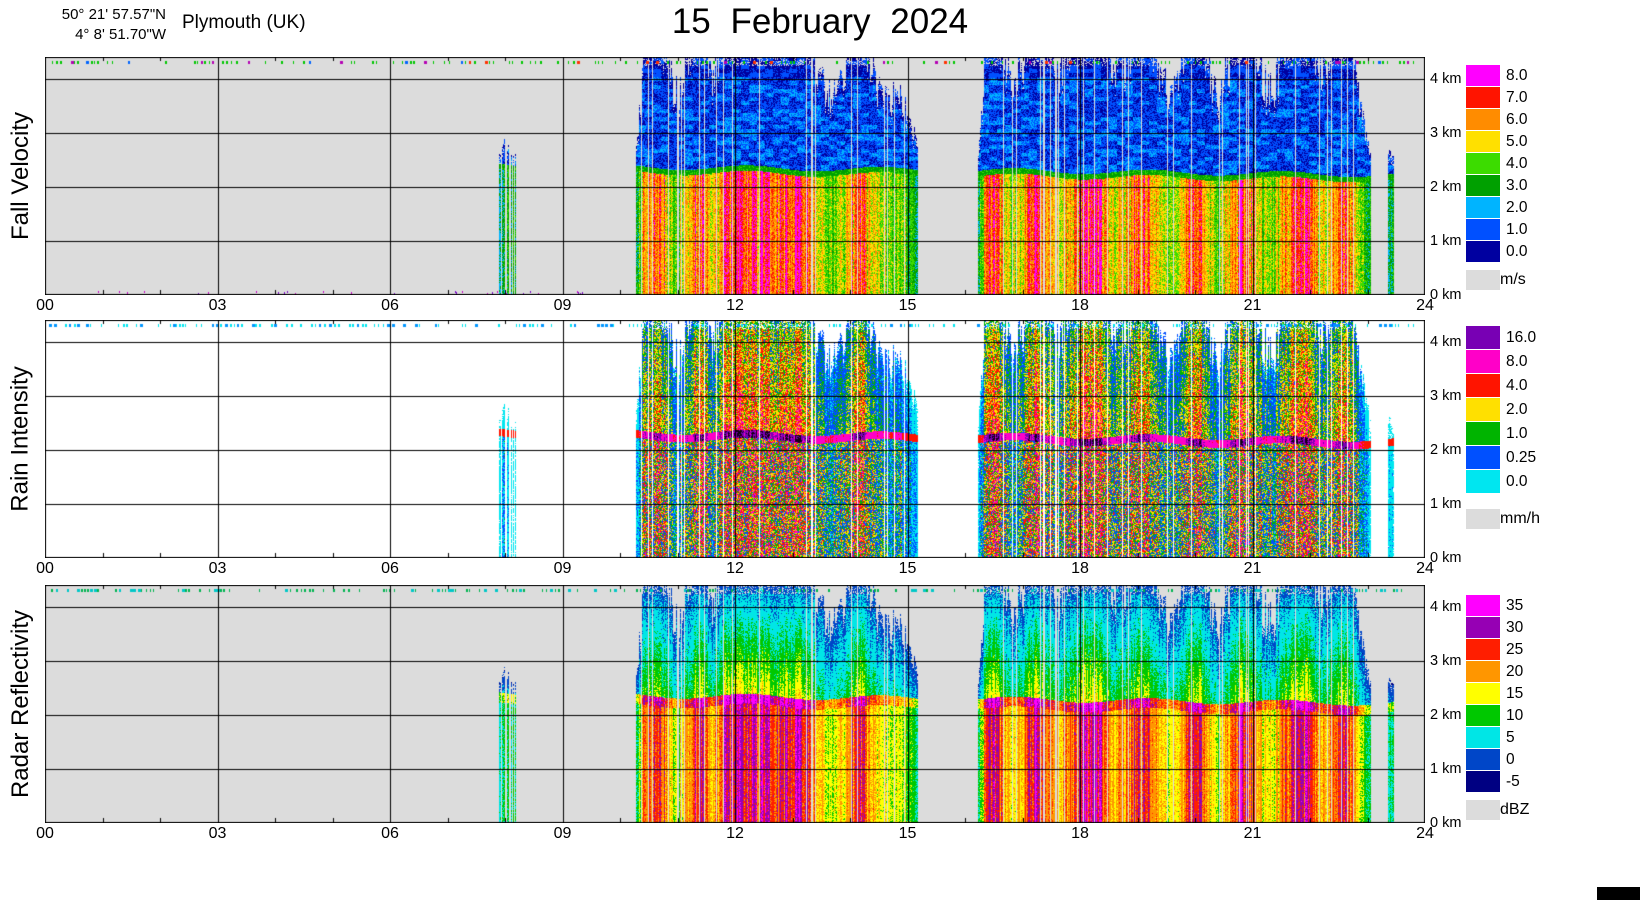  I want to click on legend-value-label: -5, so click(1513, 781).